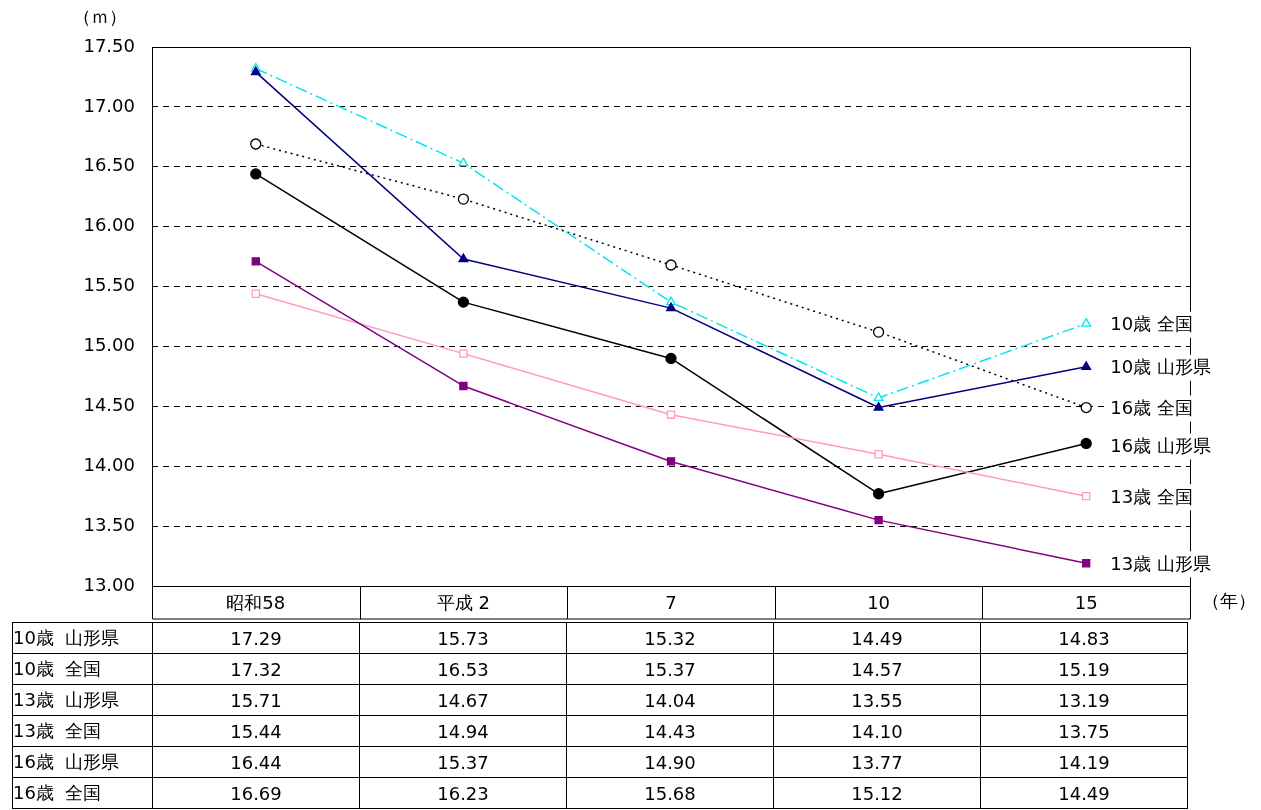 The height and width of the screenshot is (810, 1261). I want to click on x-tick-label: 7, so click(671, 603).